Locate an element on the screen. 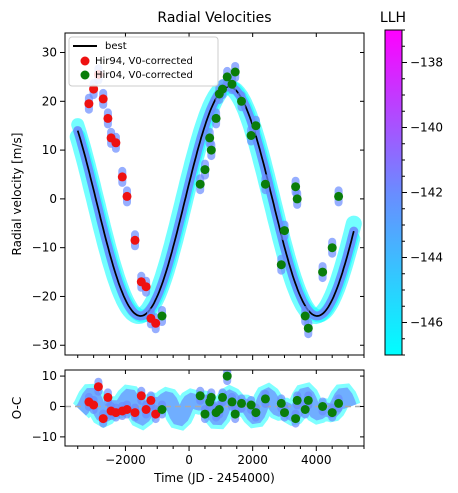  x-tick-label: 0 is located at coordinates (189, 460).